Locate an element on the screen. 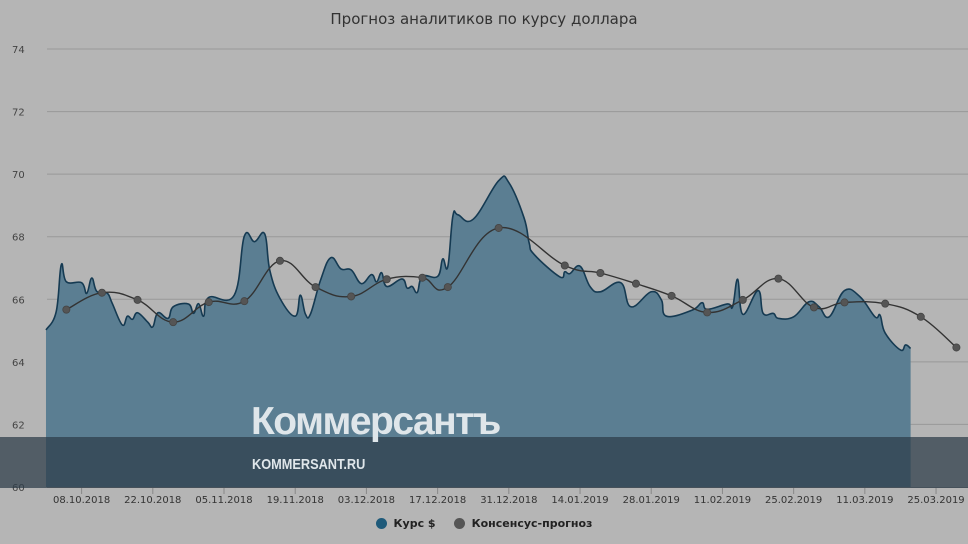  y-tick-label: 62 is located at coordinates (18, 425).